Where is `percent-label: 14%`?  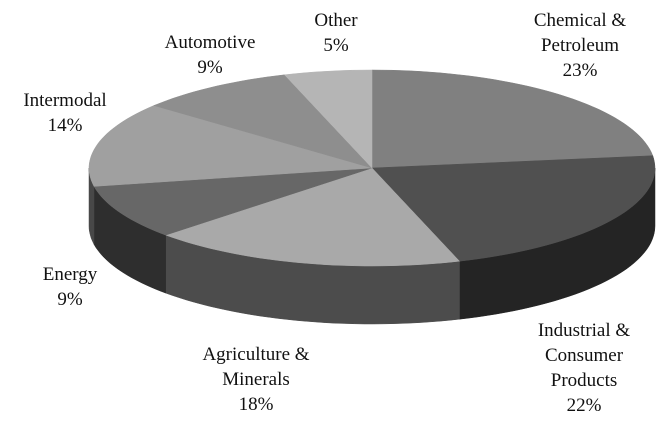
percent-label: 14% is located at coordinates (65, 125).